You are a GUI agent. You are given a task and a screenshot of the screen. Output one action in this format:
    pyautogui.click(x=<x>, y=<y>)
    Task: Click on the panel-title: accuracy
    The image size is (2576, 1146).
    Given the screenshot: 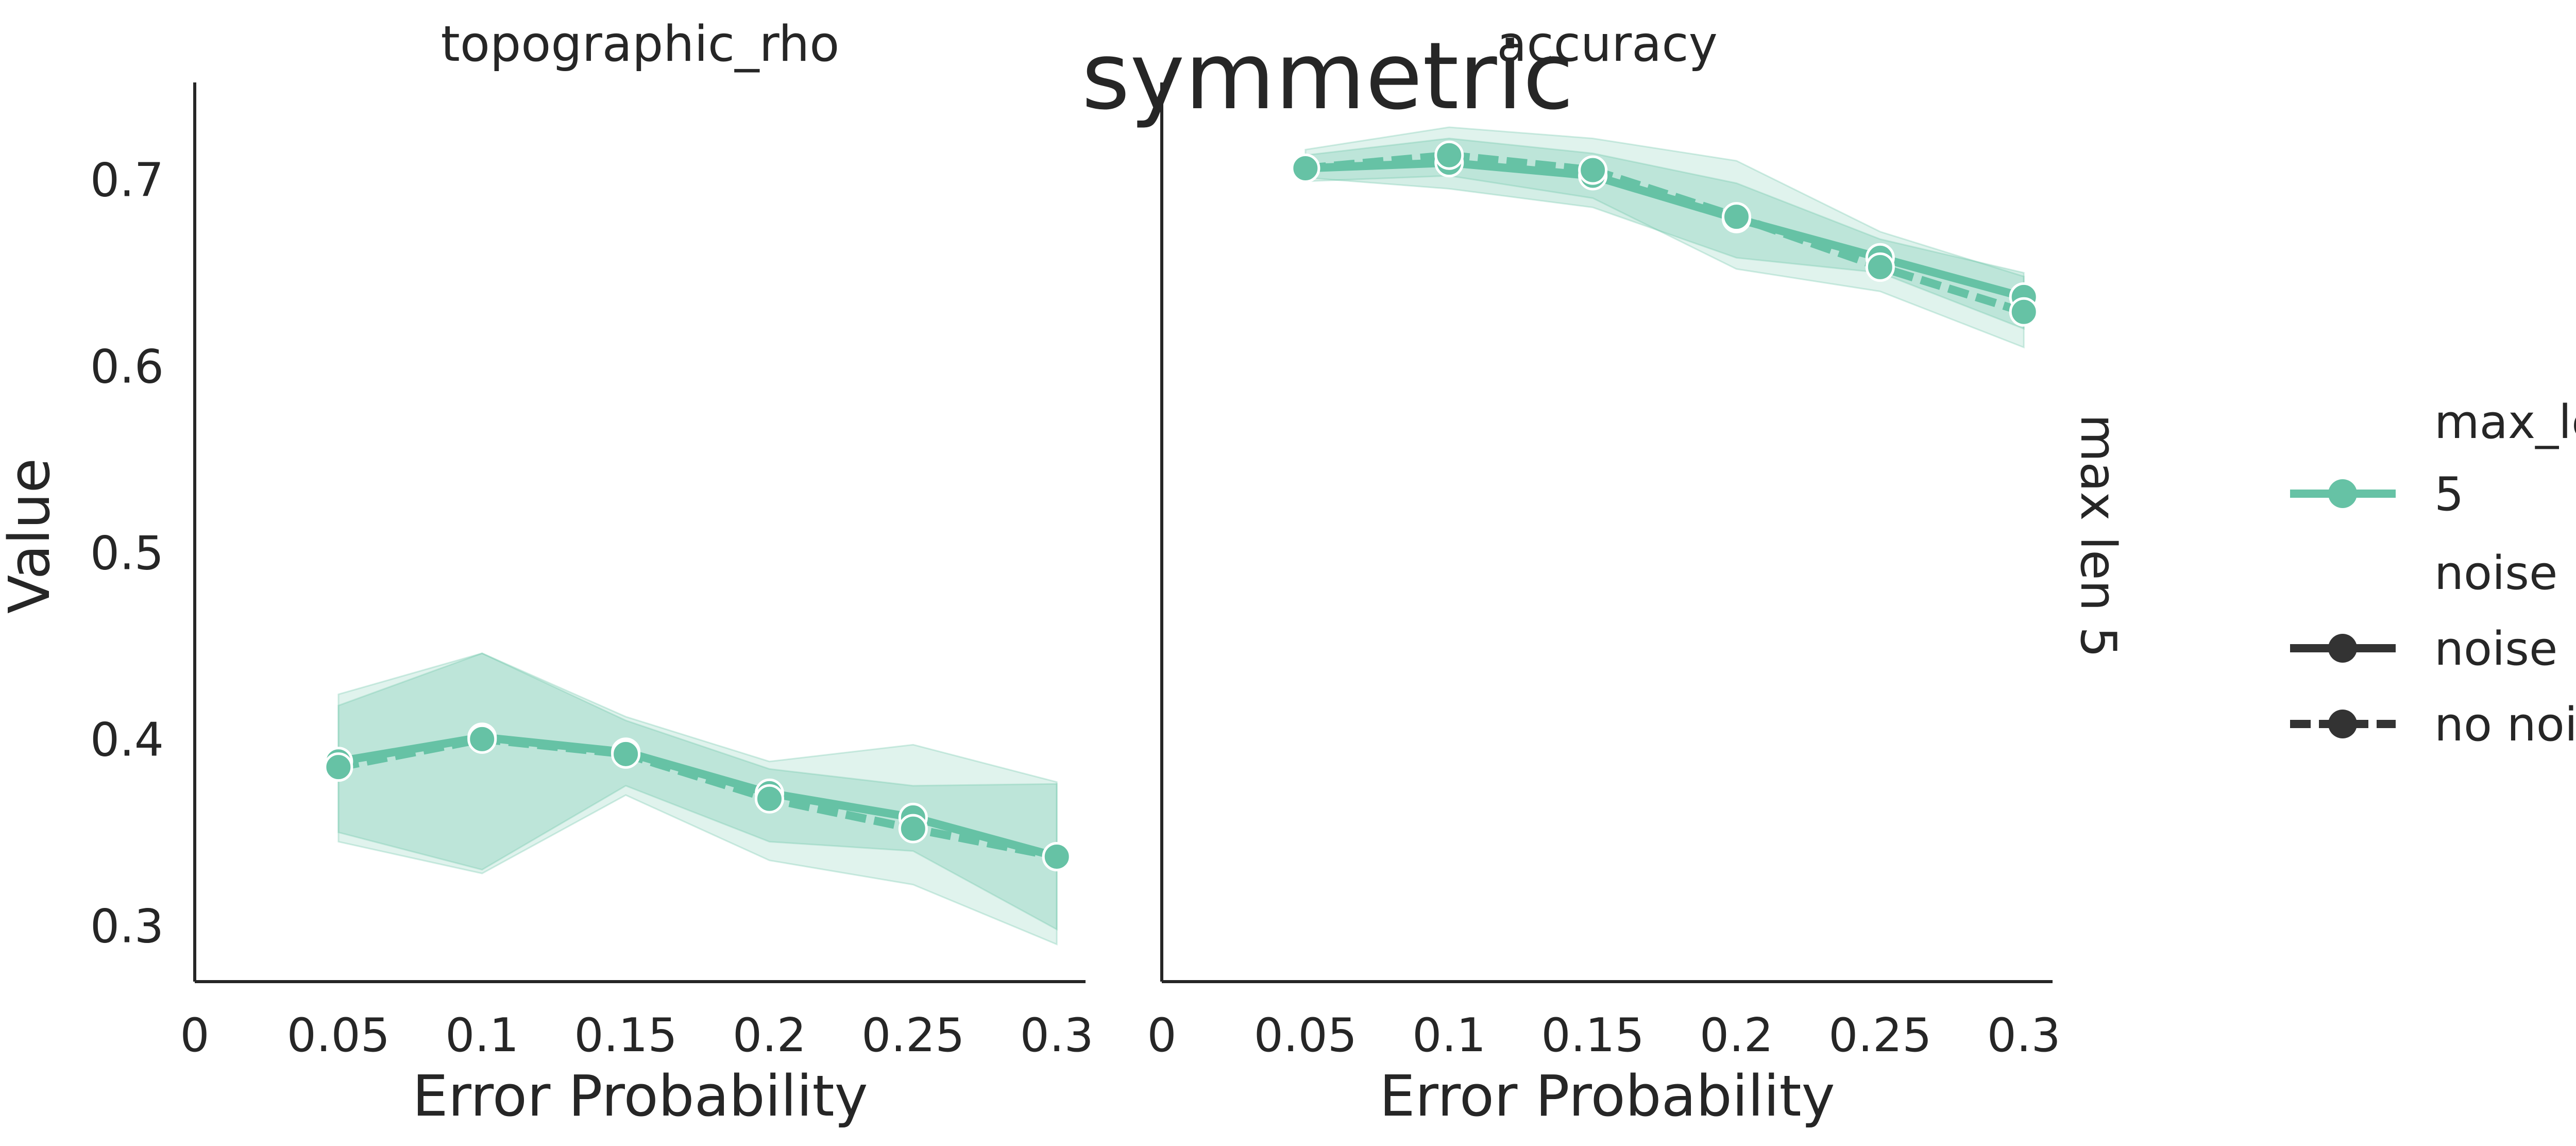 What is the action you would take?
    pyautogui.click(x=1607, y=44)
    